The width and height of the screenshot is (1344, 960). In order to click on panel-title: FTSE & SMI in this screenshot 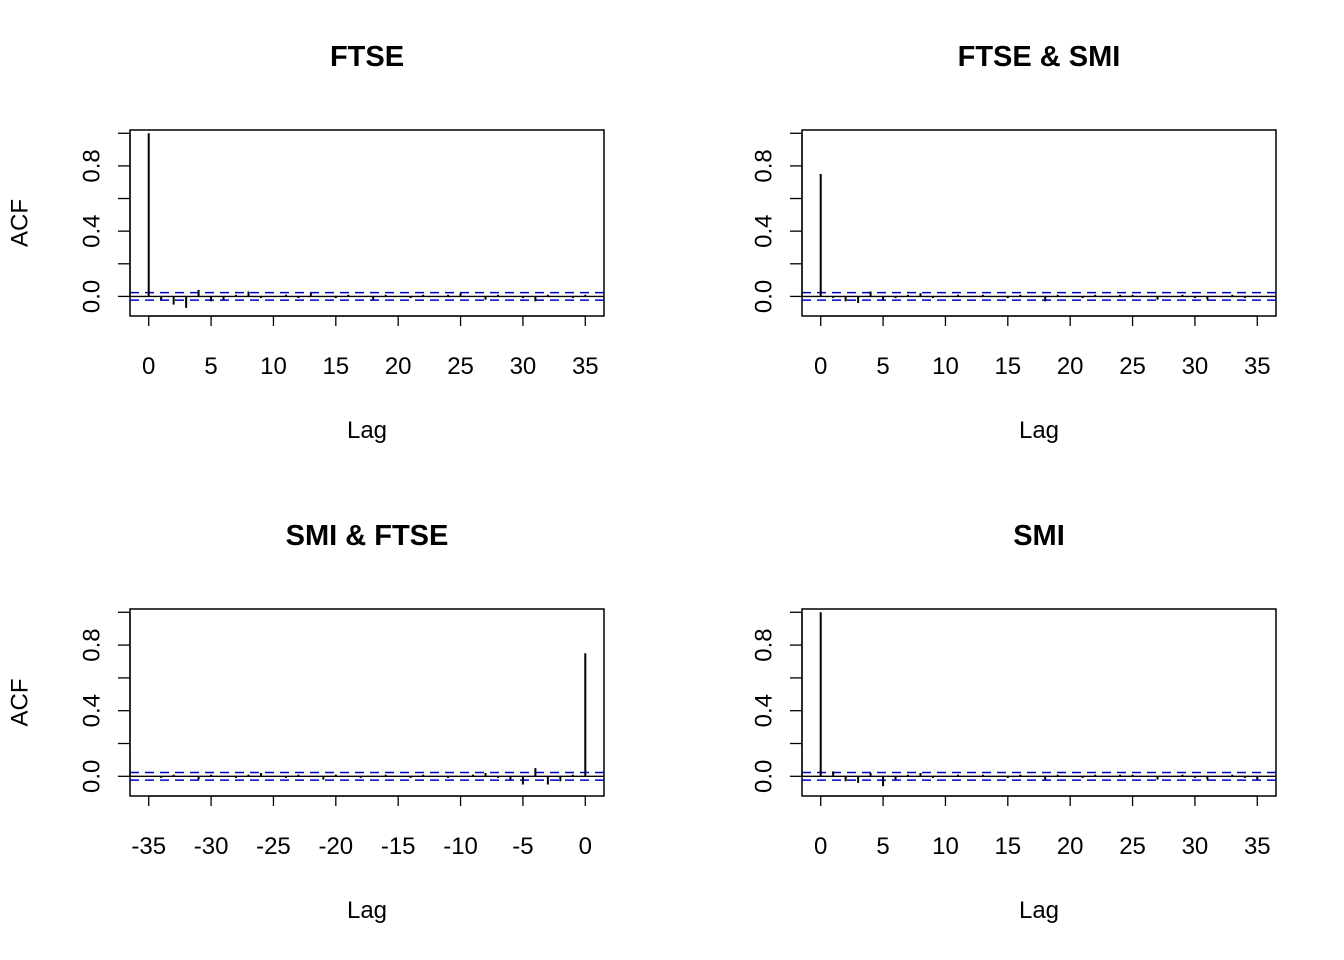, I will do `click(1039, 57)`.